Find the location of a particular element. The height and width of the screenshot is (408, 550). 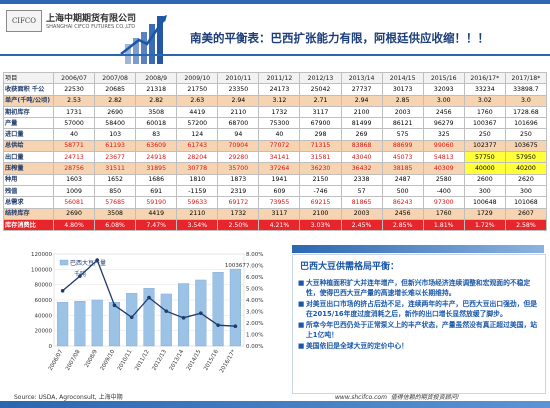

table-cell: 100648 is located at coordinates (484, 202).